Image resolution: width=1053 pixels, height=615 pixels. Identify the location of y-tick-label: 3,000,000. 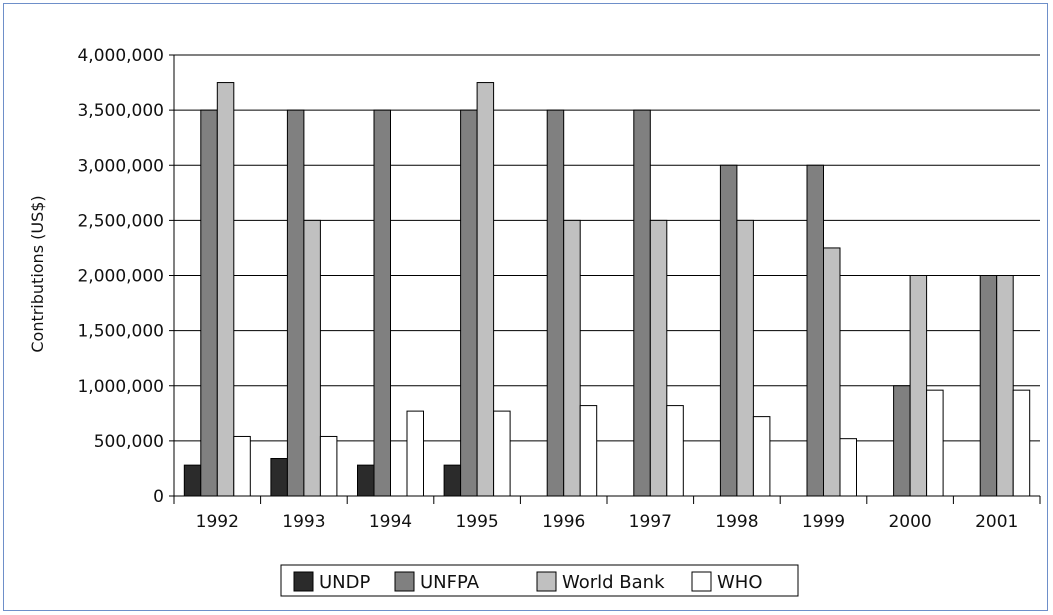
(120, 166).